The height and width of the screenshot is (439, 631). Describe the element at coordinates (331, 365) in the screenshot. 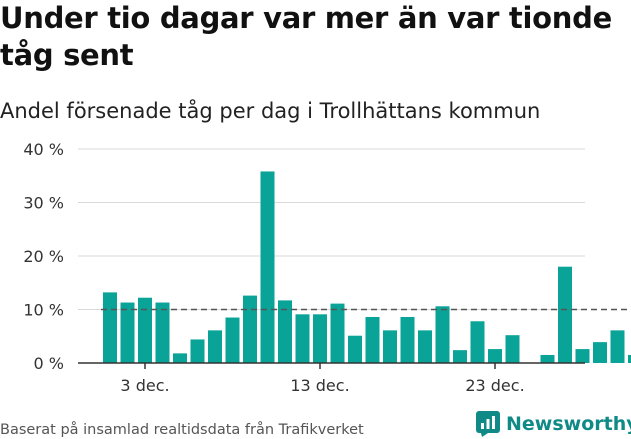

I see `axes` at that location.